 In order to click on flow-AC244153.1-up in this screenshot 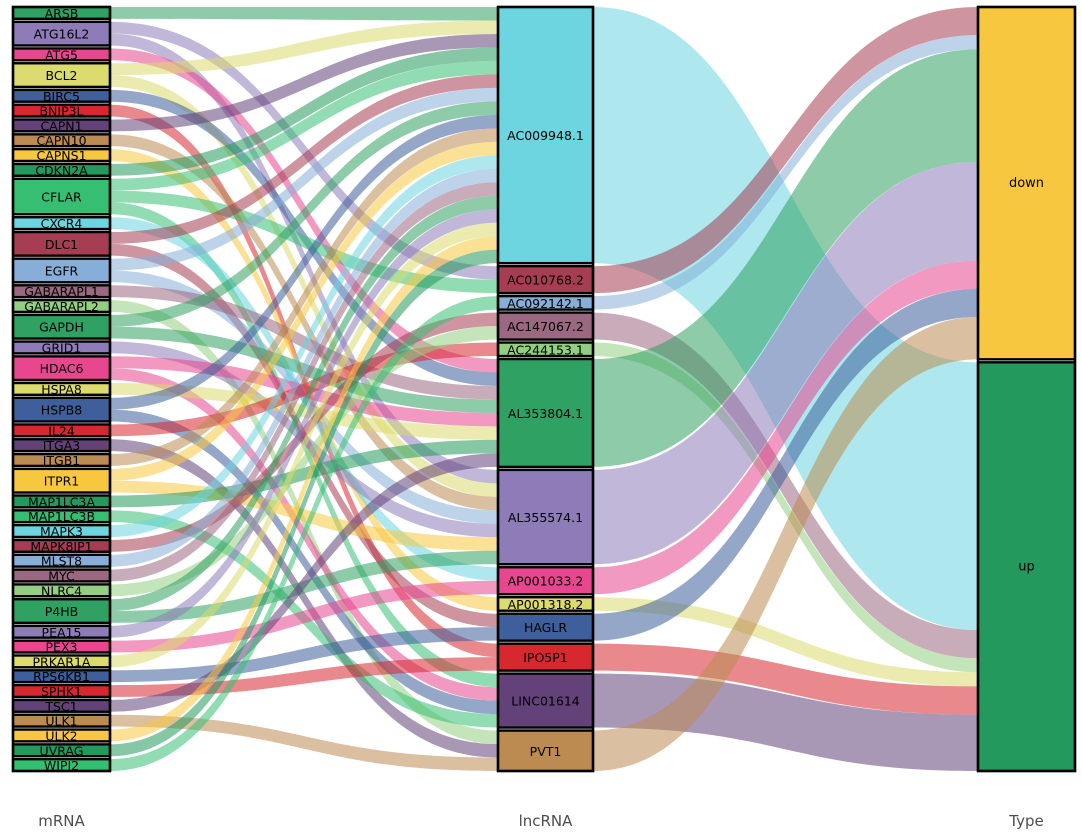, I will do `click(785, 507)`.